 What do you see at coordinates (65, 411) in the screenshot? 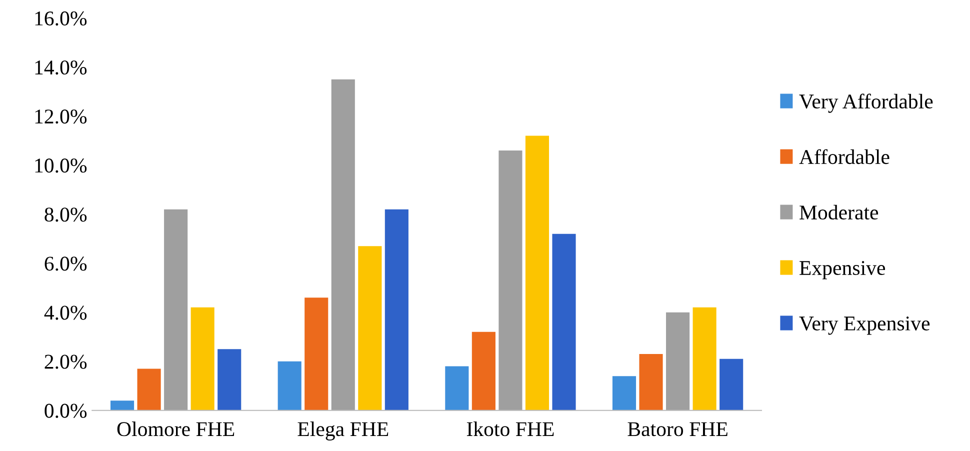
I see `y-tick-label: 0.0%` at bounding box center [65, 411].